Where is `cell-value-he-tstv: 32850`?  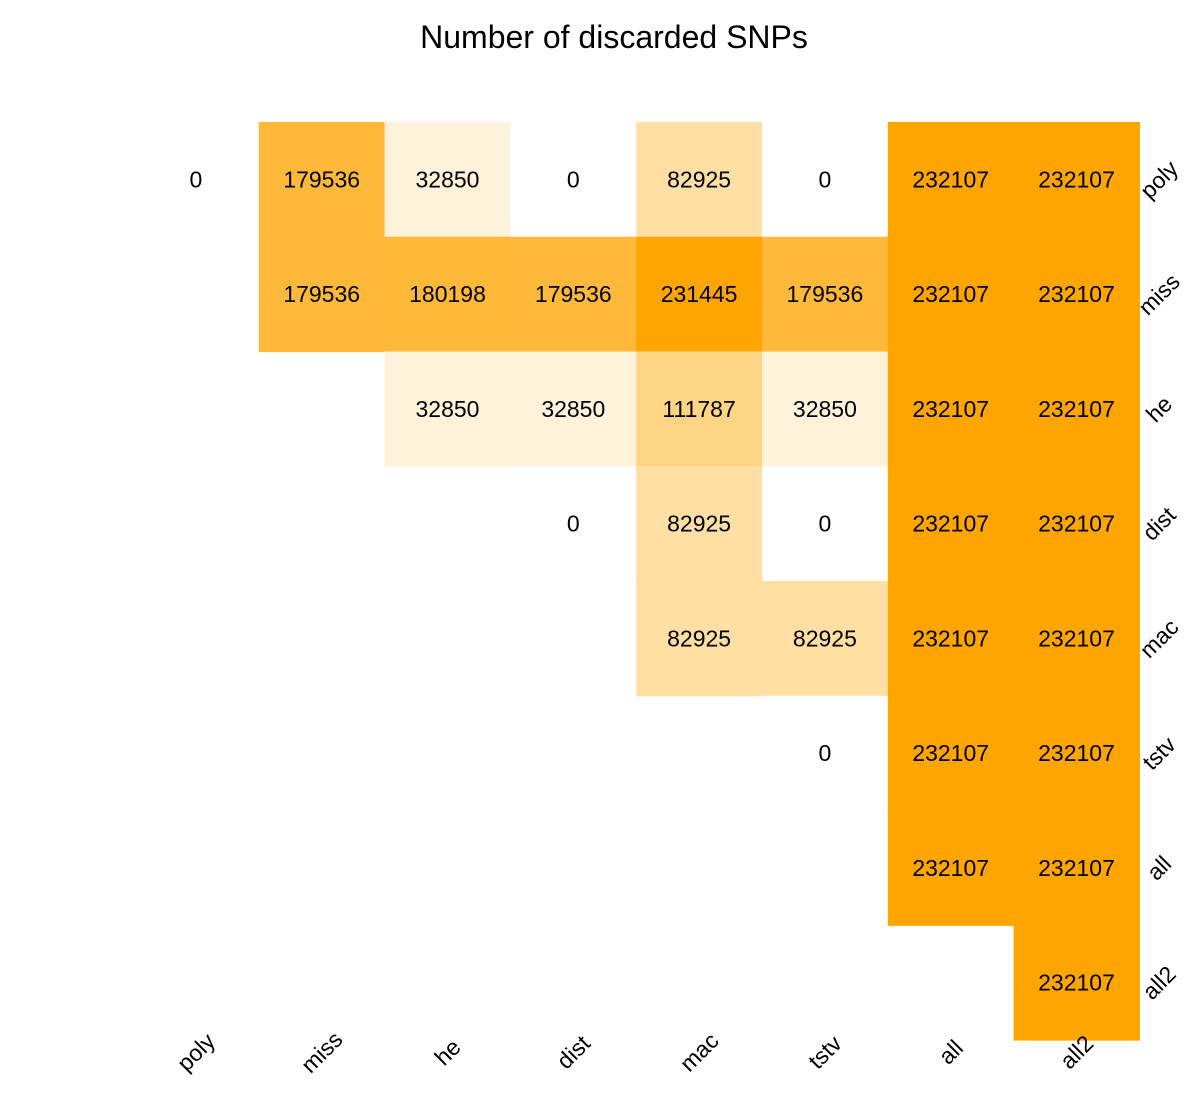 cell-value-he-tstv: 32850 is located at coordinates (825, 409).